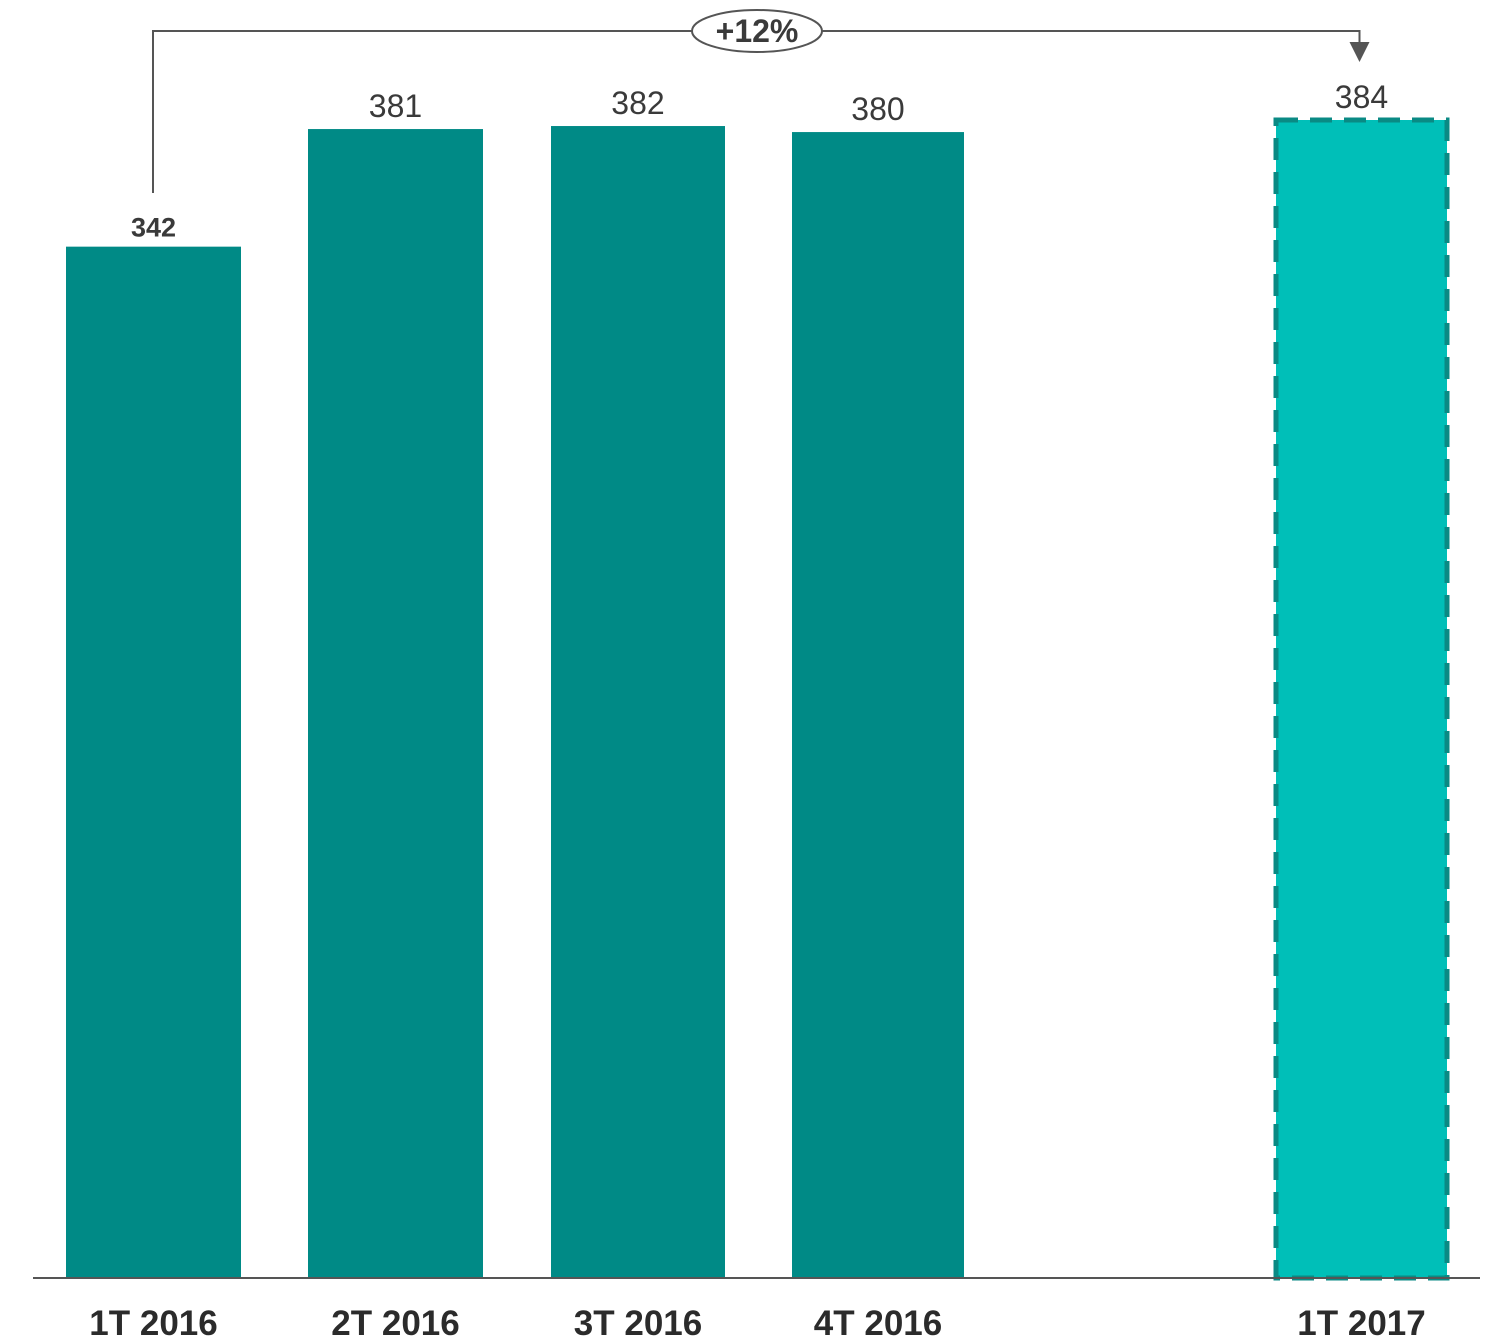  What do you see at coordinates (395, 1323) in the screenshot?
I see `category-label: 2T 2016` at bounding box center [395, 1323].